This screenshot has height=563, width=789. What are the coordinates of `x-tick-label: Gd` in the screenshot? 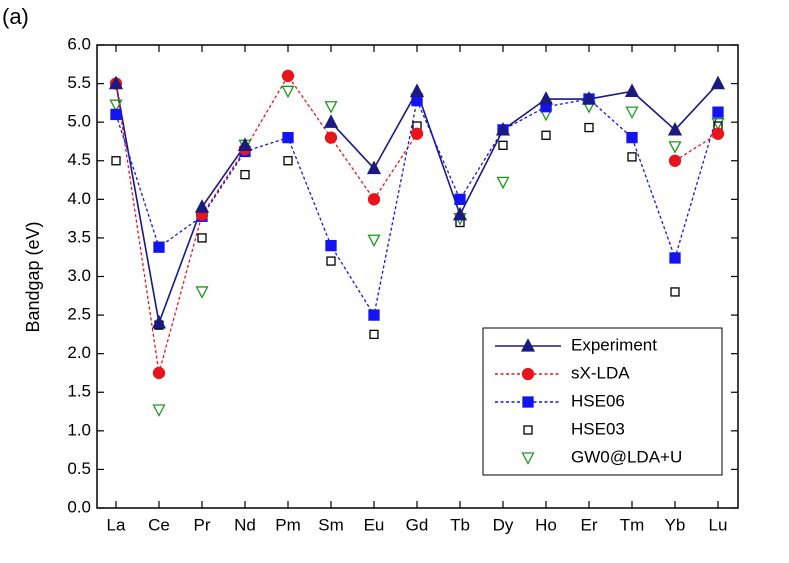 It's located at (417, 524).